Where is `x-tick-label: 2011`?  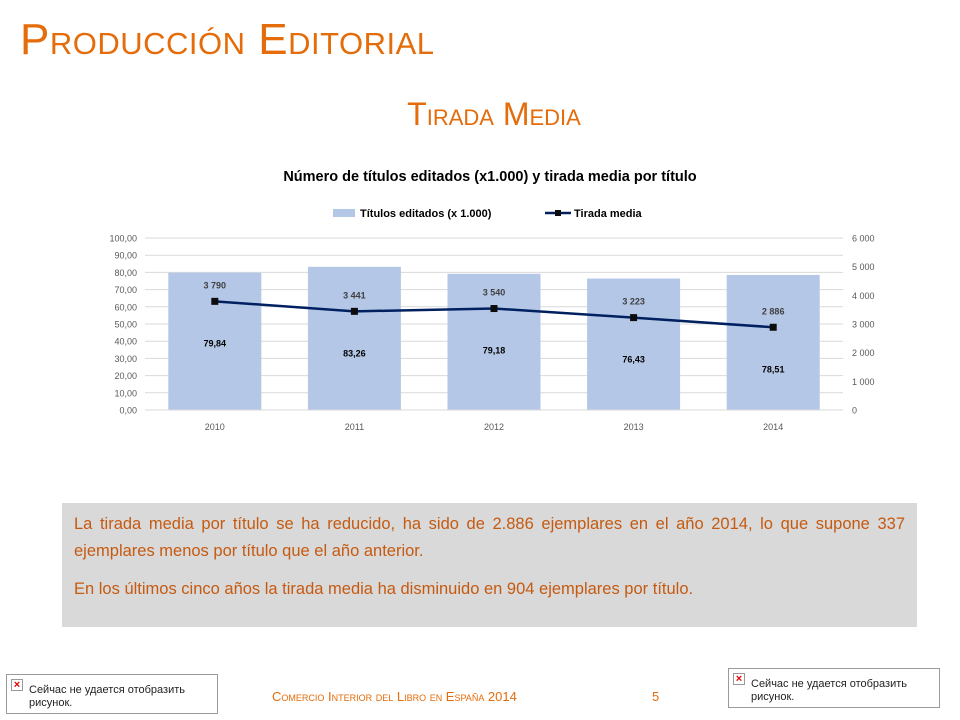 x-tick-label: 2011 is located at coordinates (354, 427).